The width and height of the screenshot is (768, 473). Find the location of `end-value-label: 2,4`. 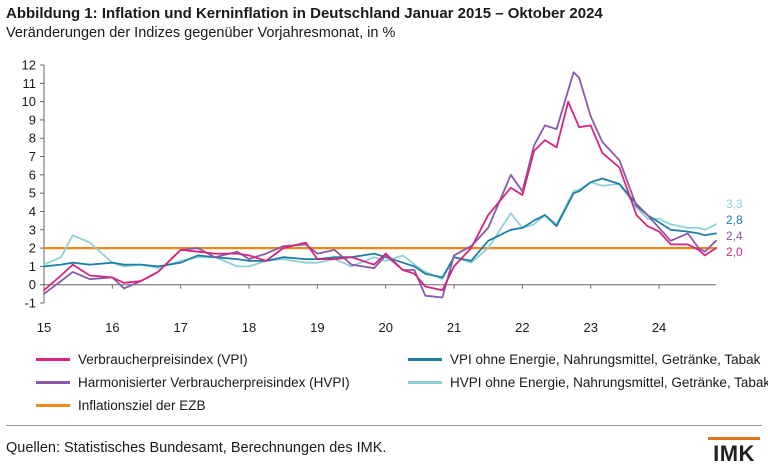

end-value-label: 2,4 is located at coordinates (734, 236).